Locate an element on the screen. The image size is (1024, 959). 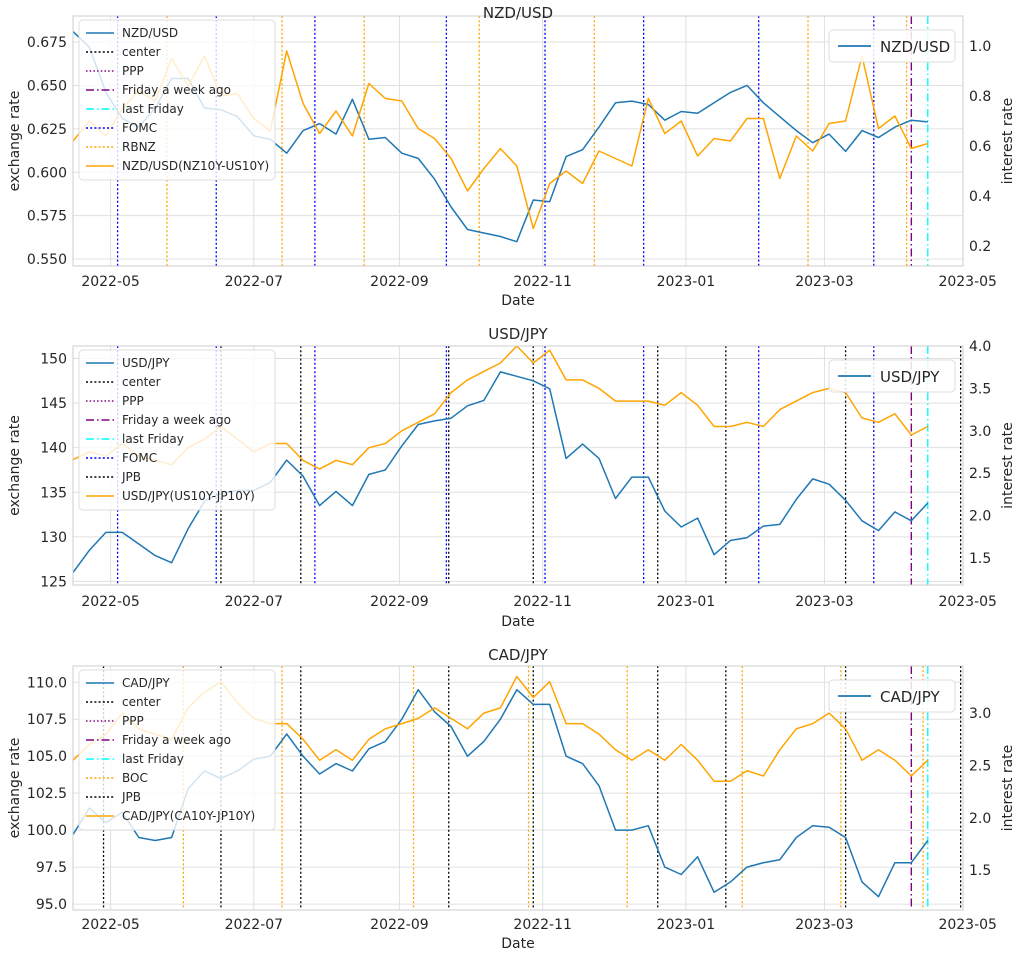
ytick-label: 97.5 is located at coordinates (51, 868).